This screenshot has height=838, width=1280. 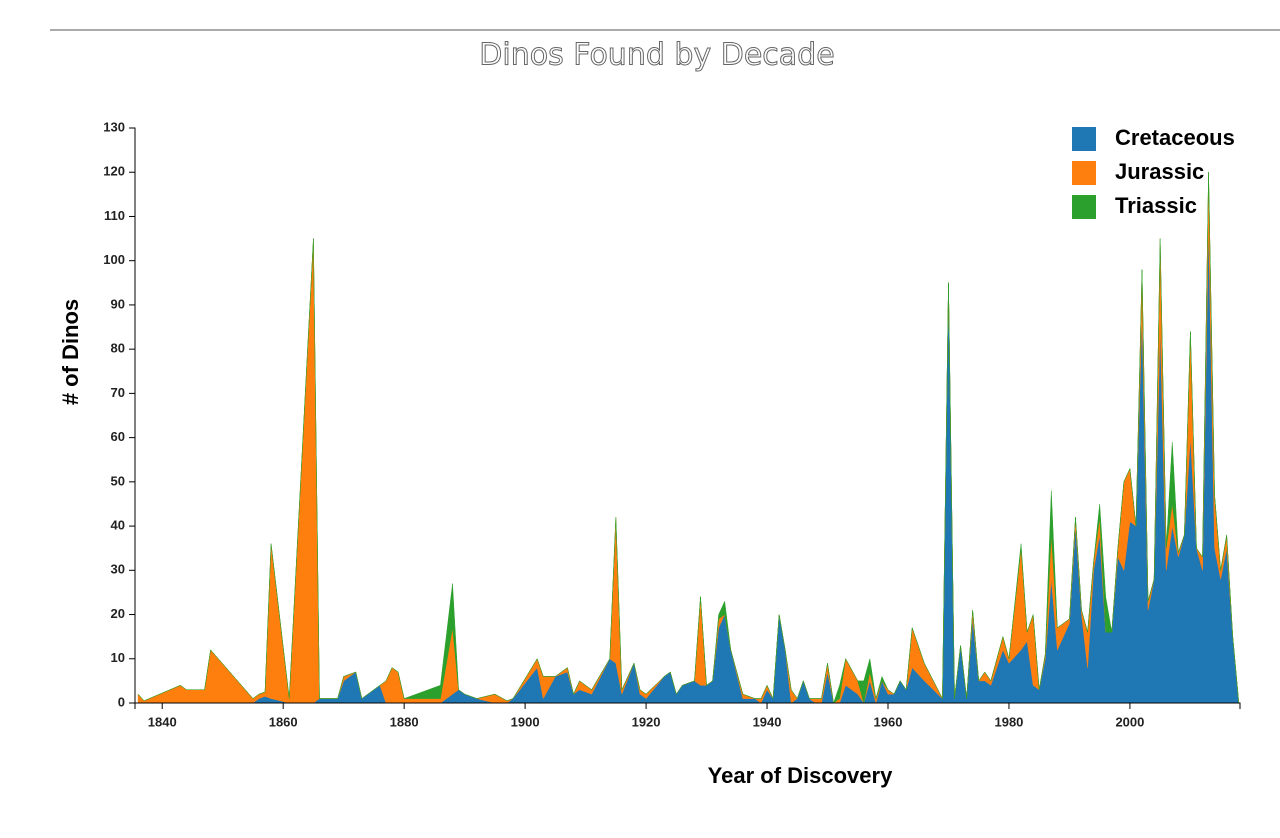 I want to click on y-axis-label: # of Dinos, so click(x=70, y=352).